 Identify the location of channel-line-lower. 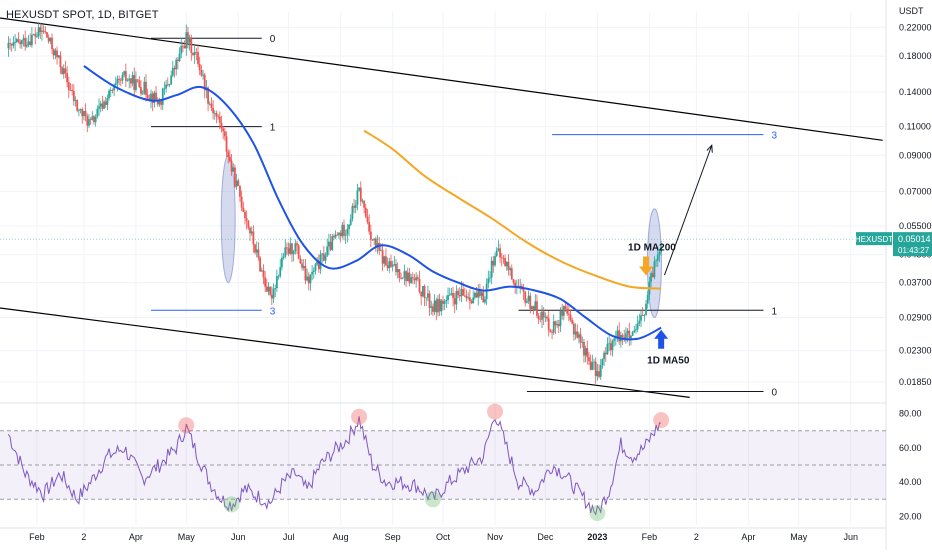
(345, 352).